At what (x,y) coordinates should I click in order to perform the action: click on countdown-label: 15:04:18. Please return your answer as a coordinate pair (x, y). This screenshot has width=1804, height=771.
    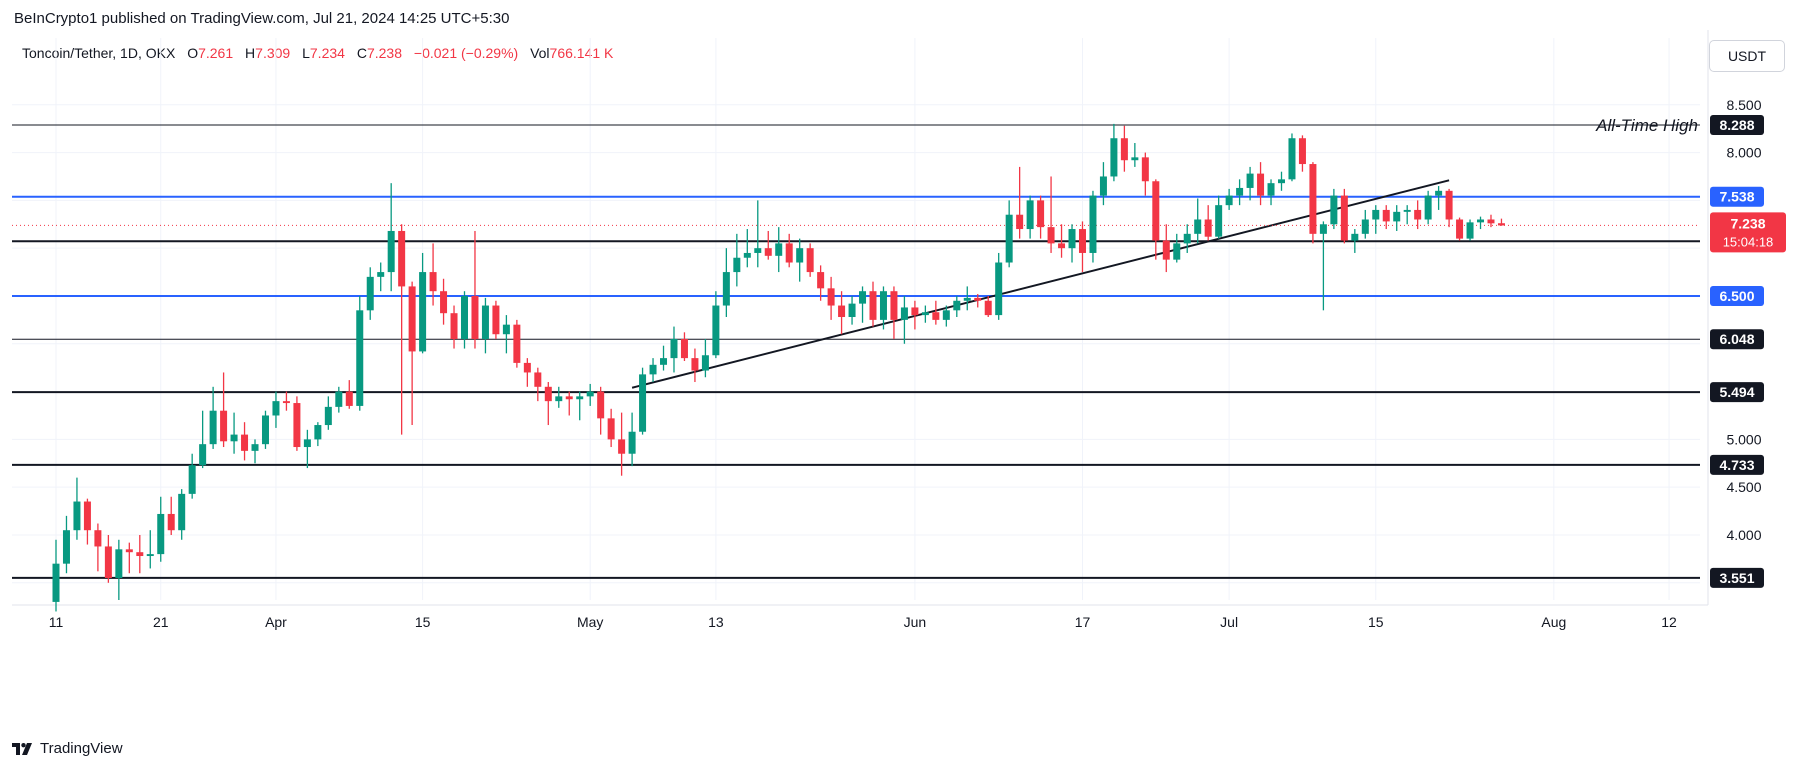
    Looking at the image, I should click on (1748, 241).